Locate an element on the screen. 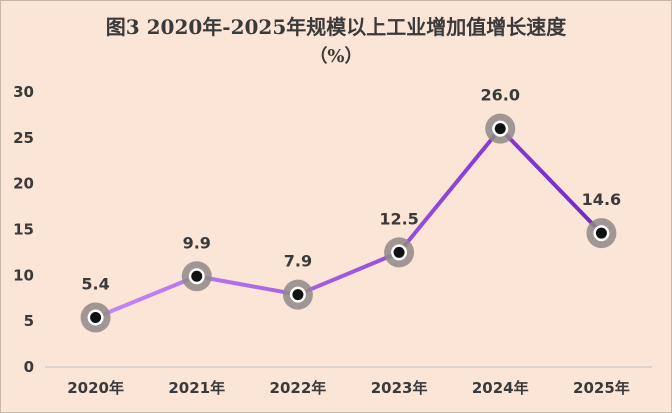 Image resolution: width=672 pixels, height=413 pixels. y-tick-label: 0 is located at coordinates (29, 367).